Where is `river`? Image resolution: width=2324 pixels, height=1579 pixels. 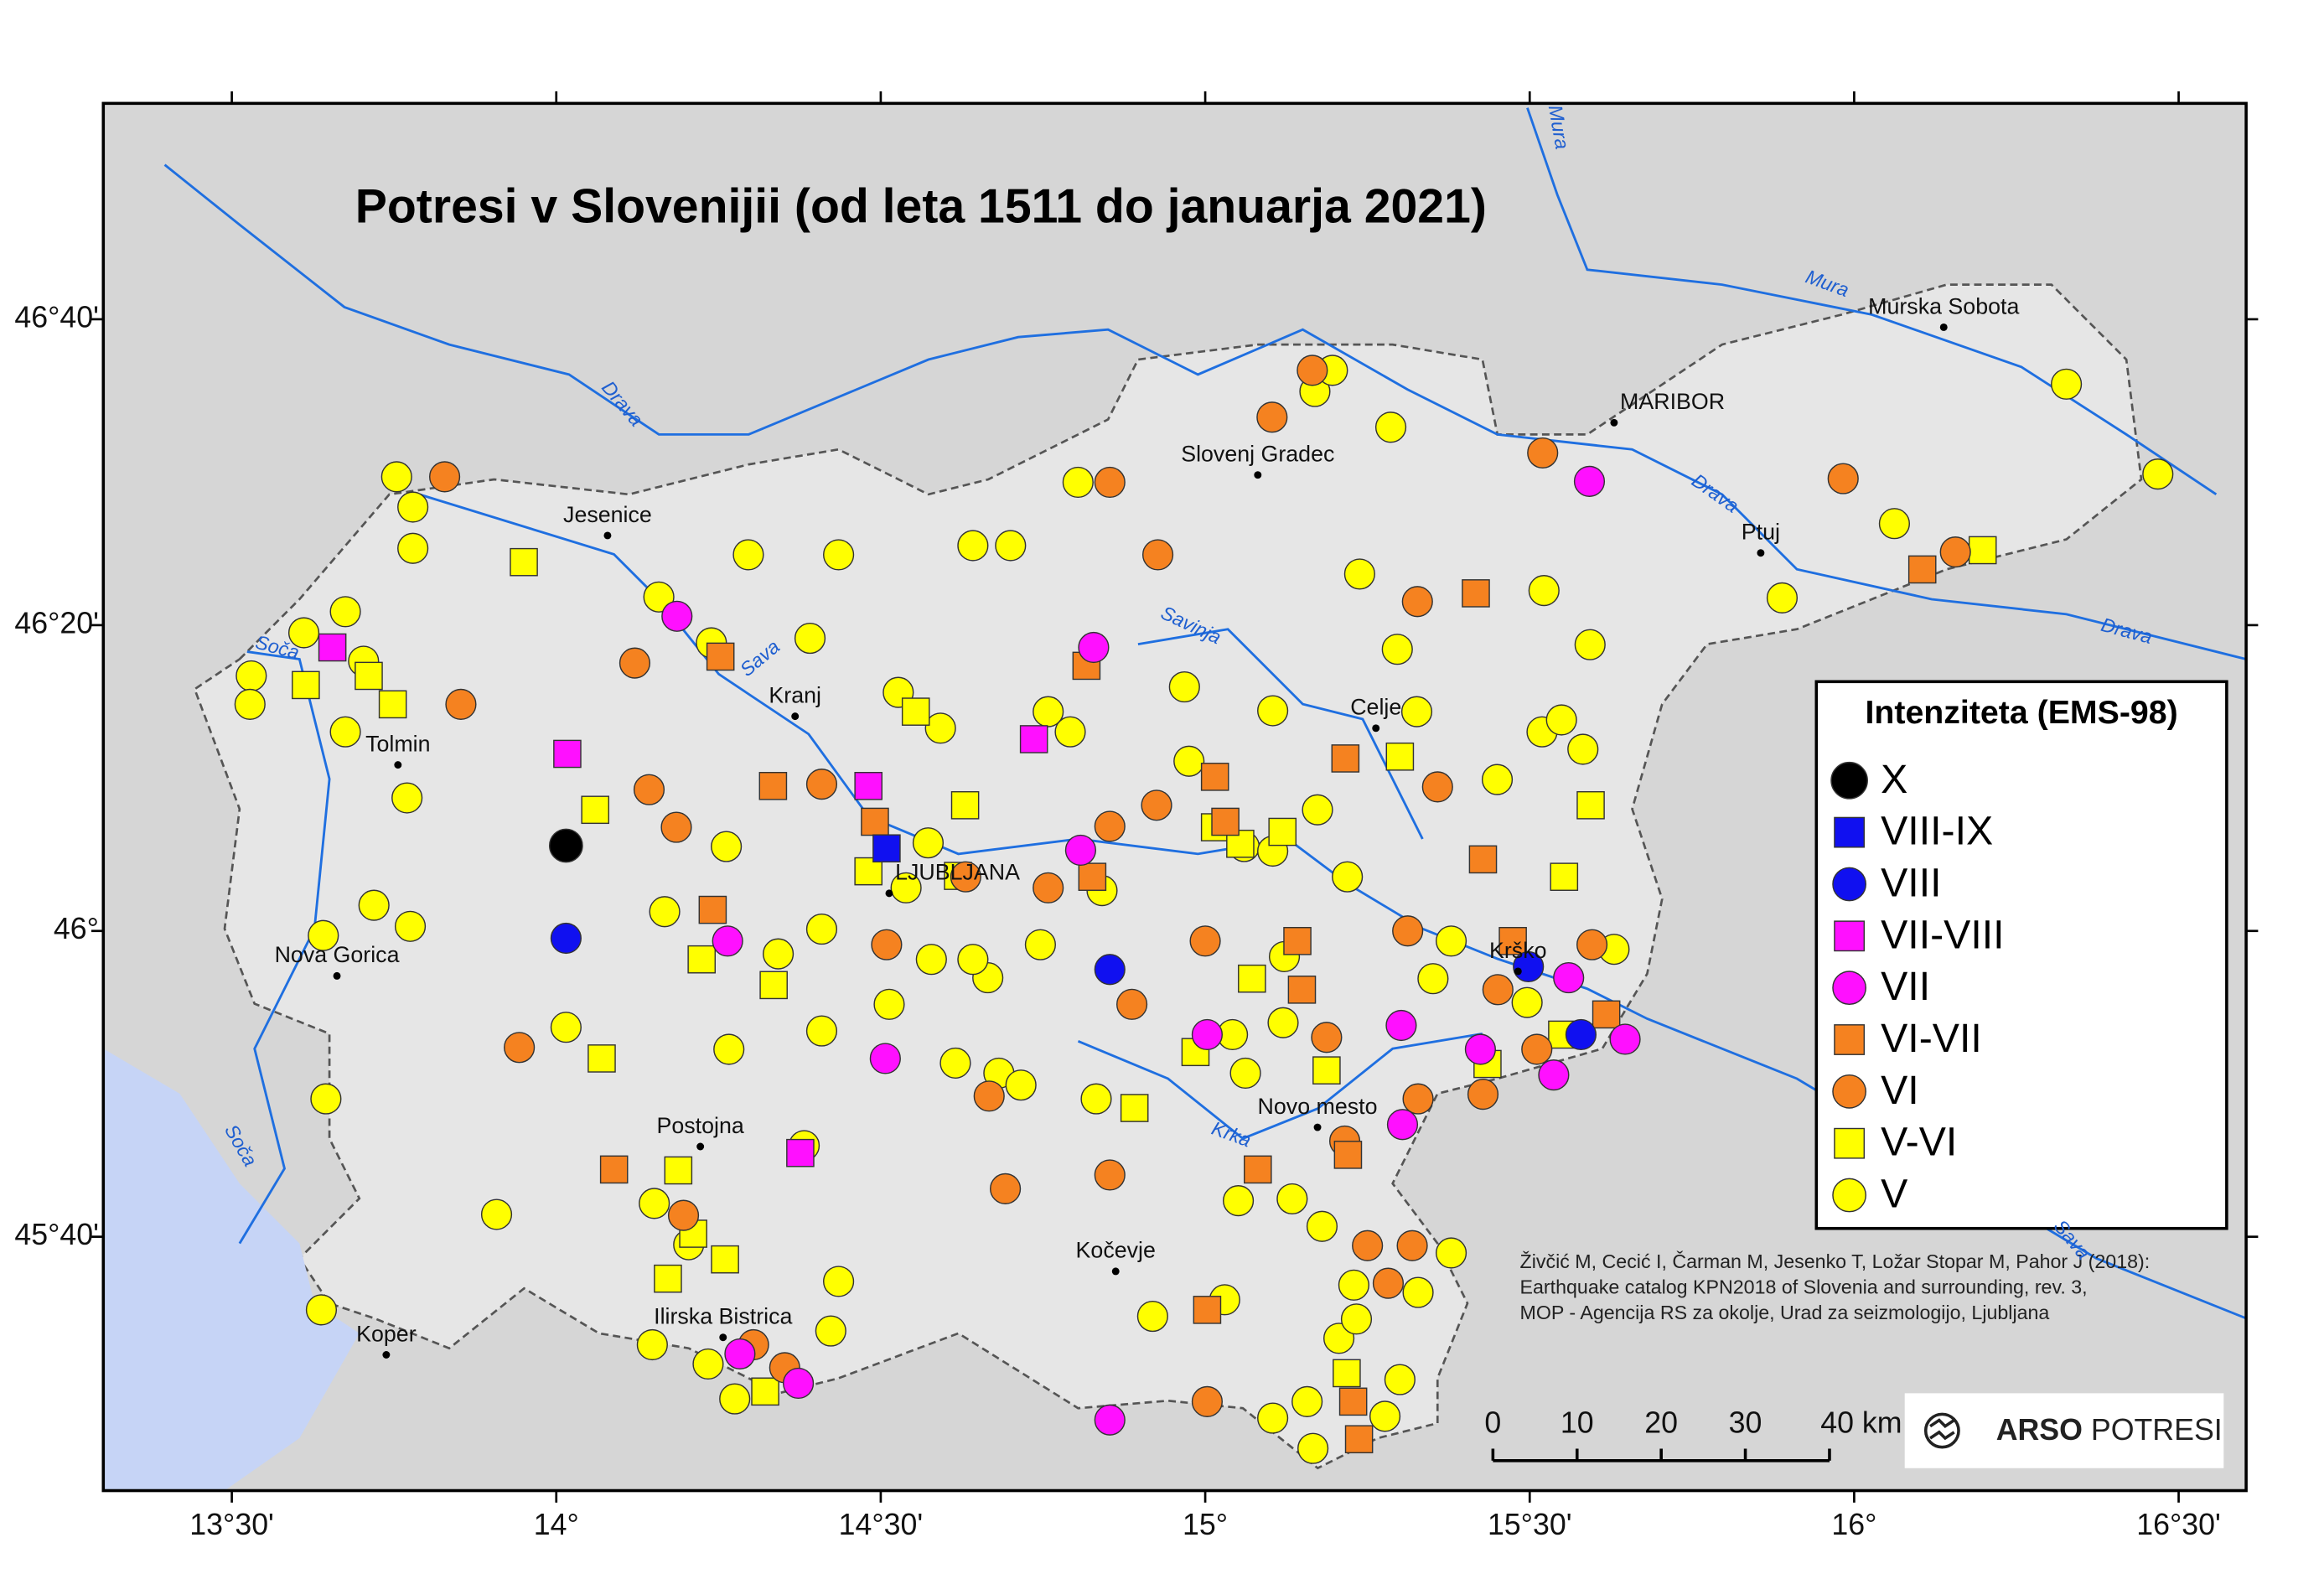 river is located at coordinates (1872, 301).